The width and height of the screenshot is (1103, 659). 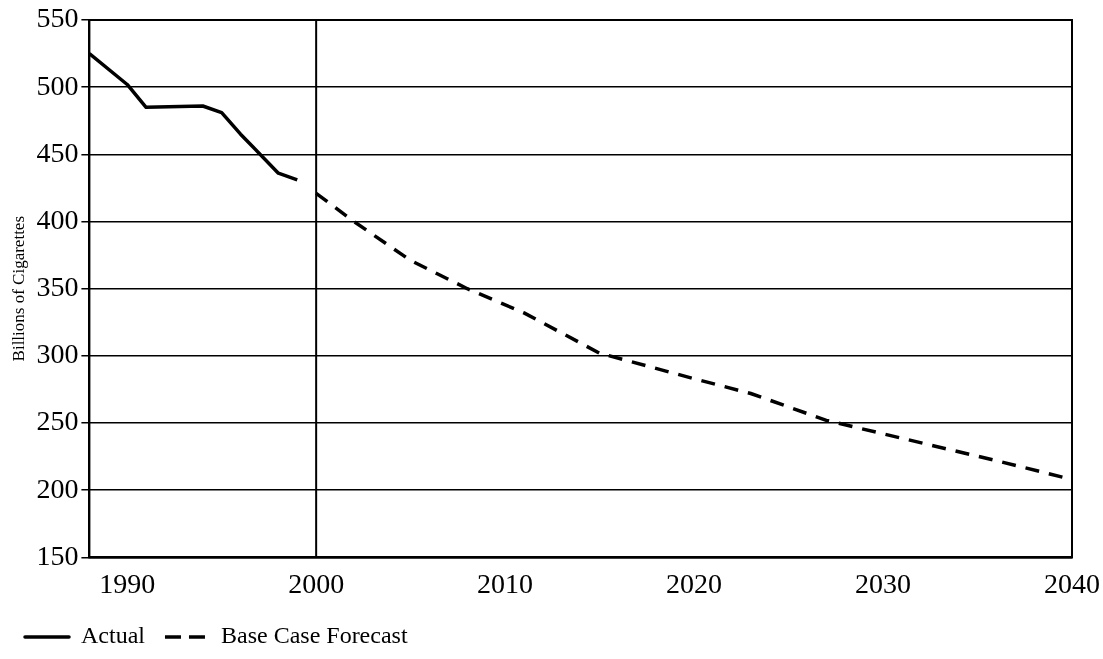 What do you see at coordinates (57, 555) in the screenshot?
I see `y-tick-label: 150` at bounding box center [57, 555].